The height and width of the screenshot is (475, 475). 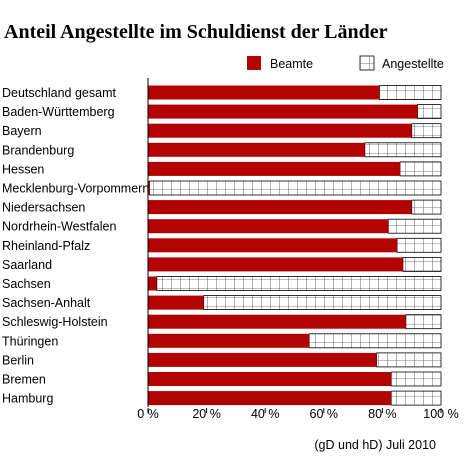 What do you see at coordinates (265, 414) in the screenshot?
I see `x-tick-label: 40 %` at bounding box center [265, 414].